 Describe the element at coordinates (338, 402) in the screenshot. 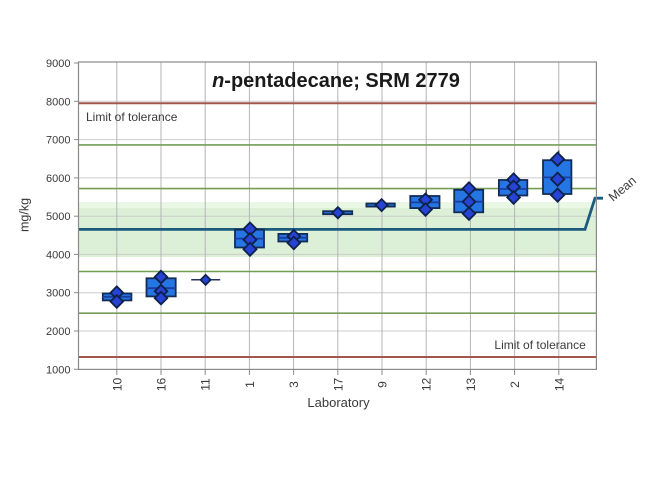

I see `svg-text: Laboratory` at that location.